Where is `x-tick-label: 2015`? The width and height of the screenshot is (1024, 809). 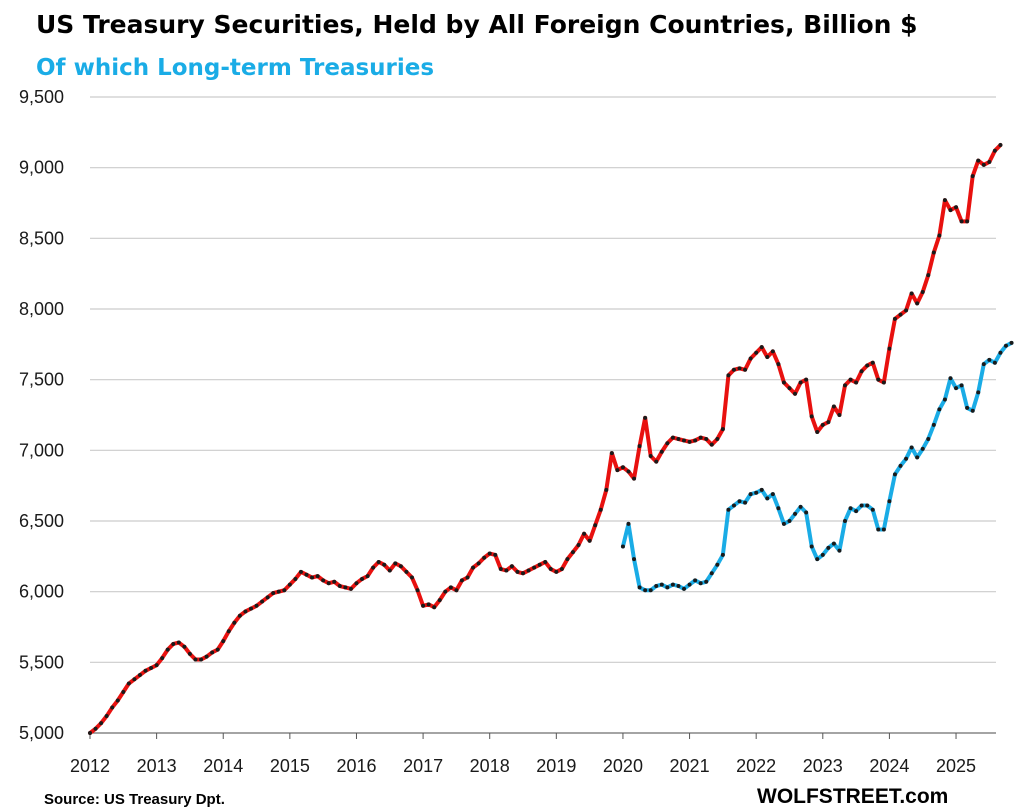
x-tick-label: 2015 is located at coordinates (290, 766).